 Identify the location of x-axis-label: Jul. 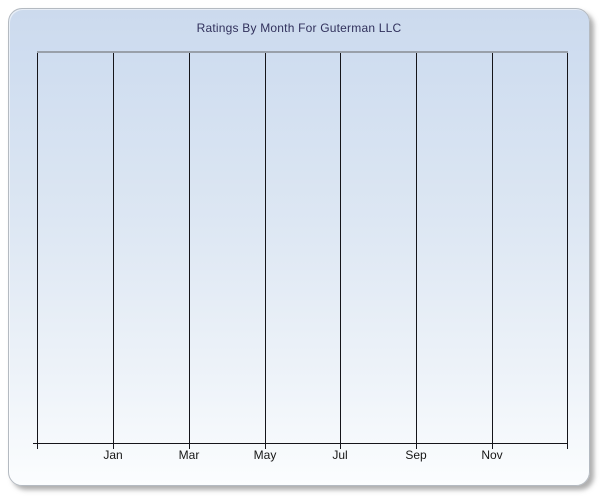
(340, 455).